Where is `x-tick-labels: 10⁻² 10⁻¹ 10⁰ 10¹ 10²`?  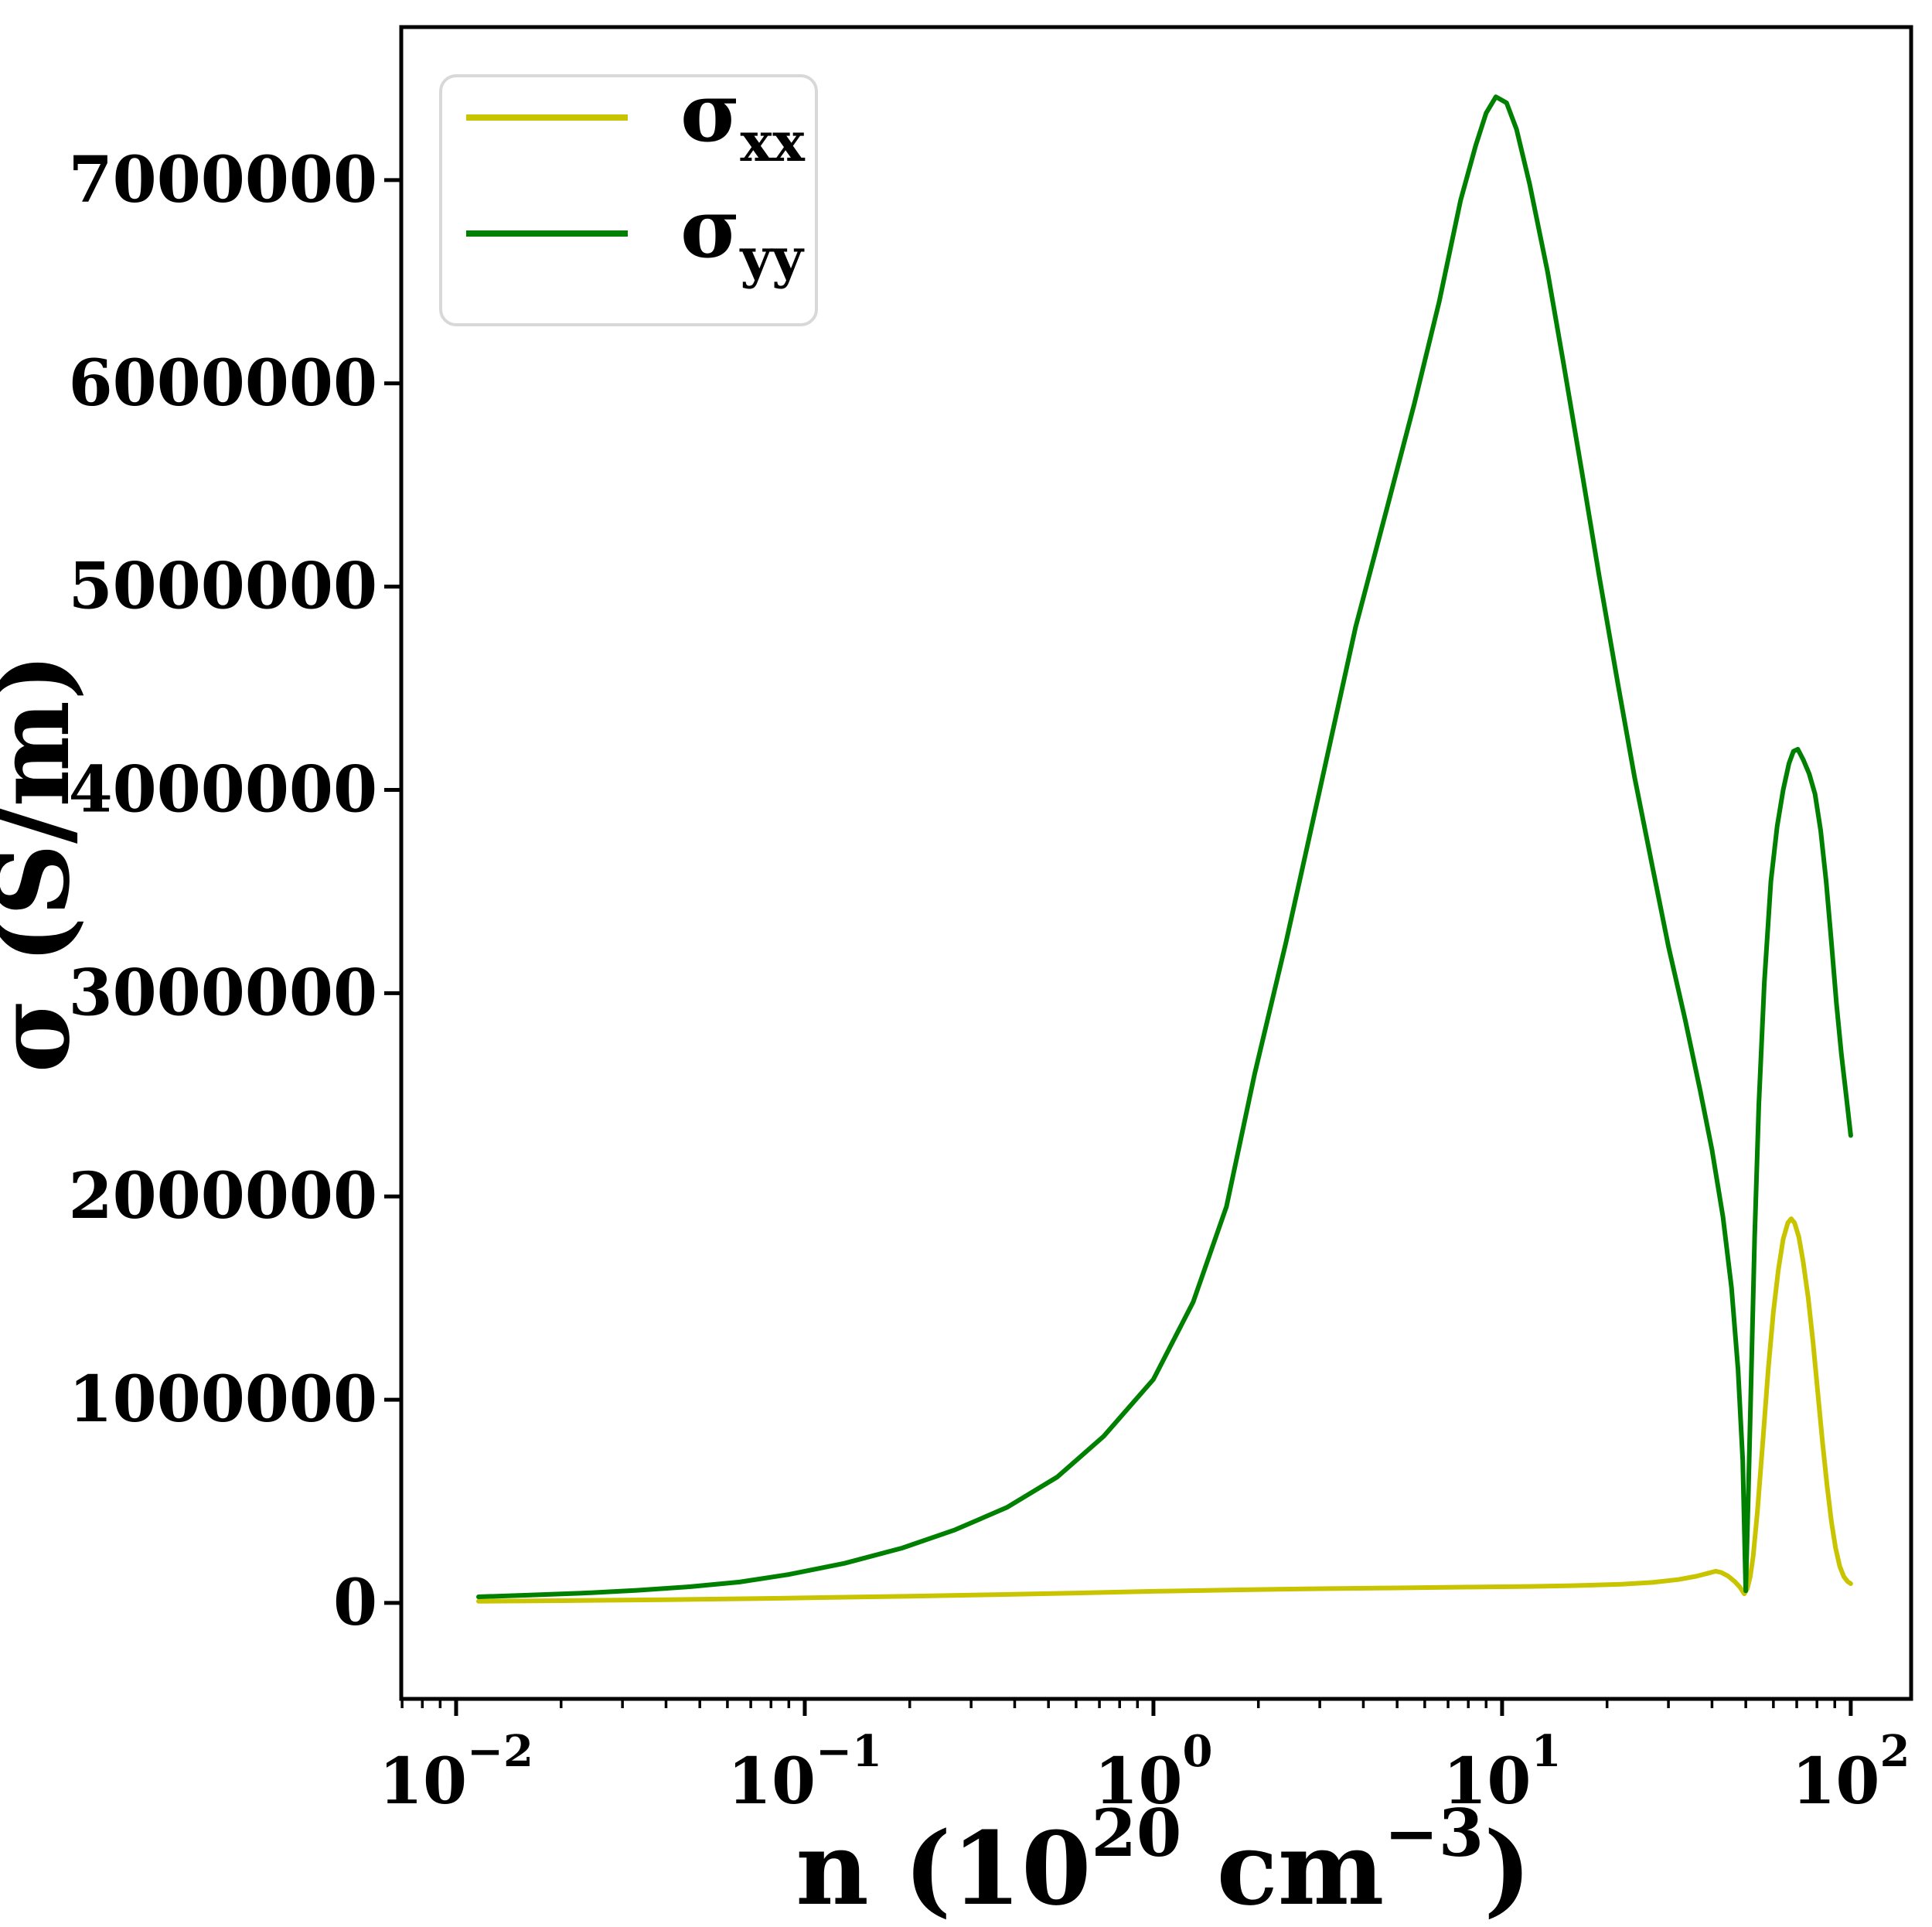
x-tick-labels: 10⁻² 10⁻¹ 10⁰ 10¹ 10² is located at coordinates (1144, 1772).